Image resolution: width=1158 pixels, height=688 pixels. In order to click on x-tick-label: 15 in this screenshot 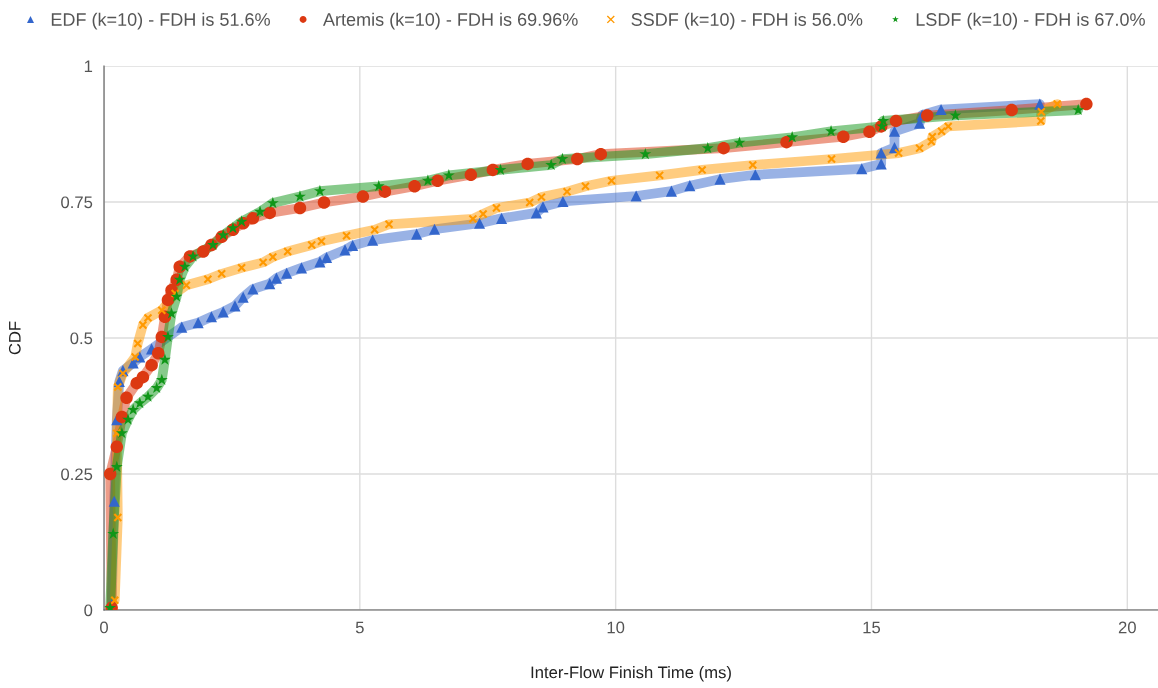, I will do `click(872, 627)`.